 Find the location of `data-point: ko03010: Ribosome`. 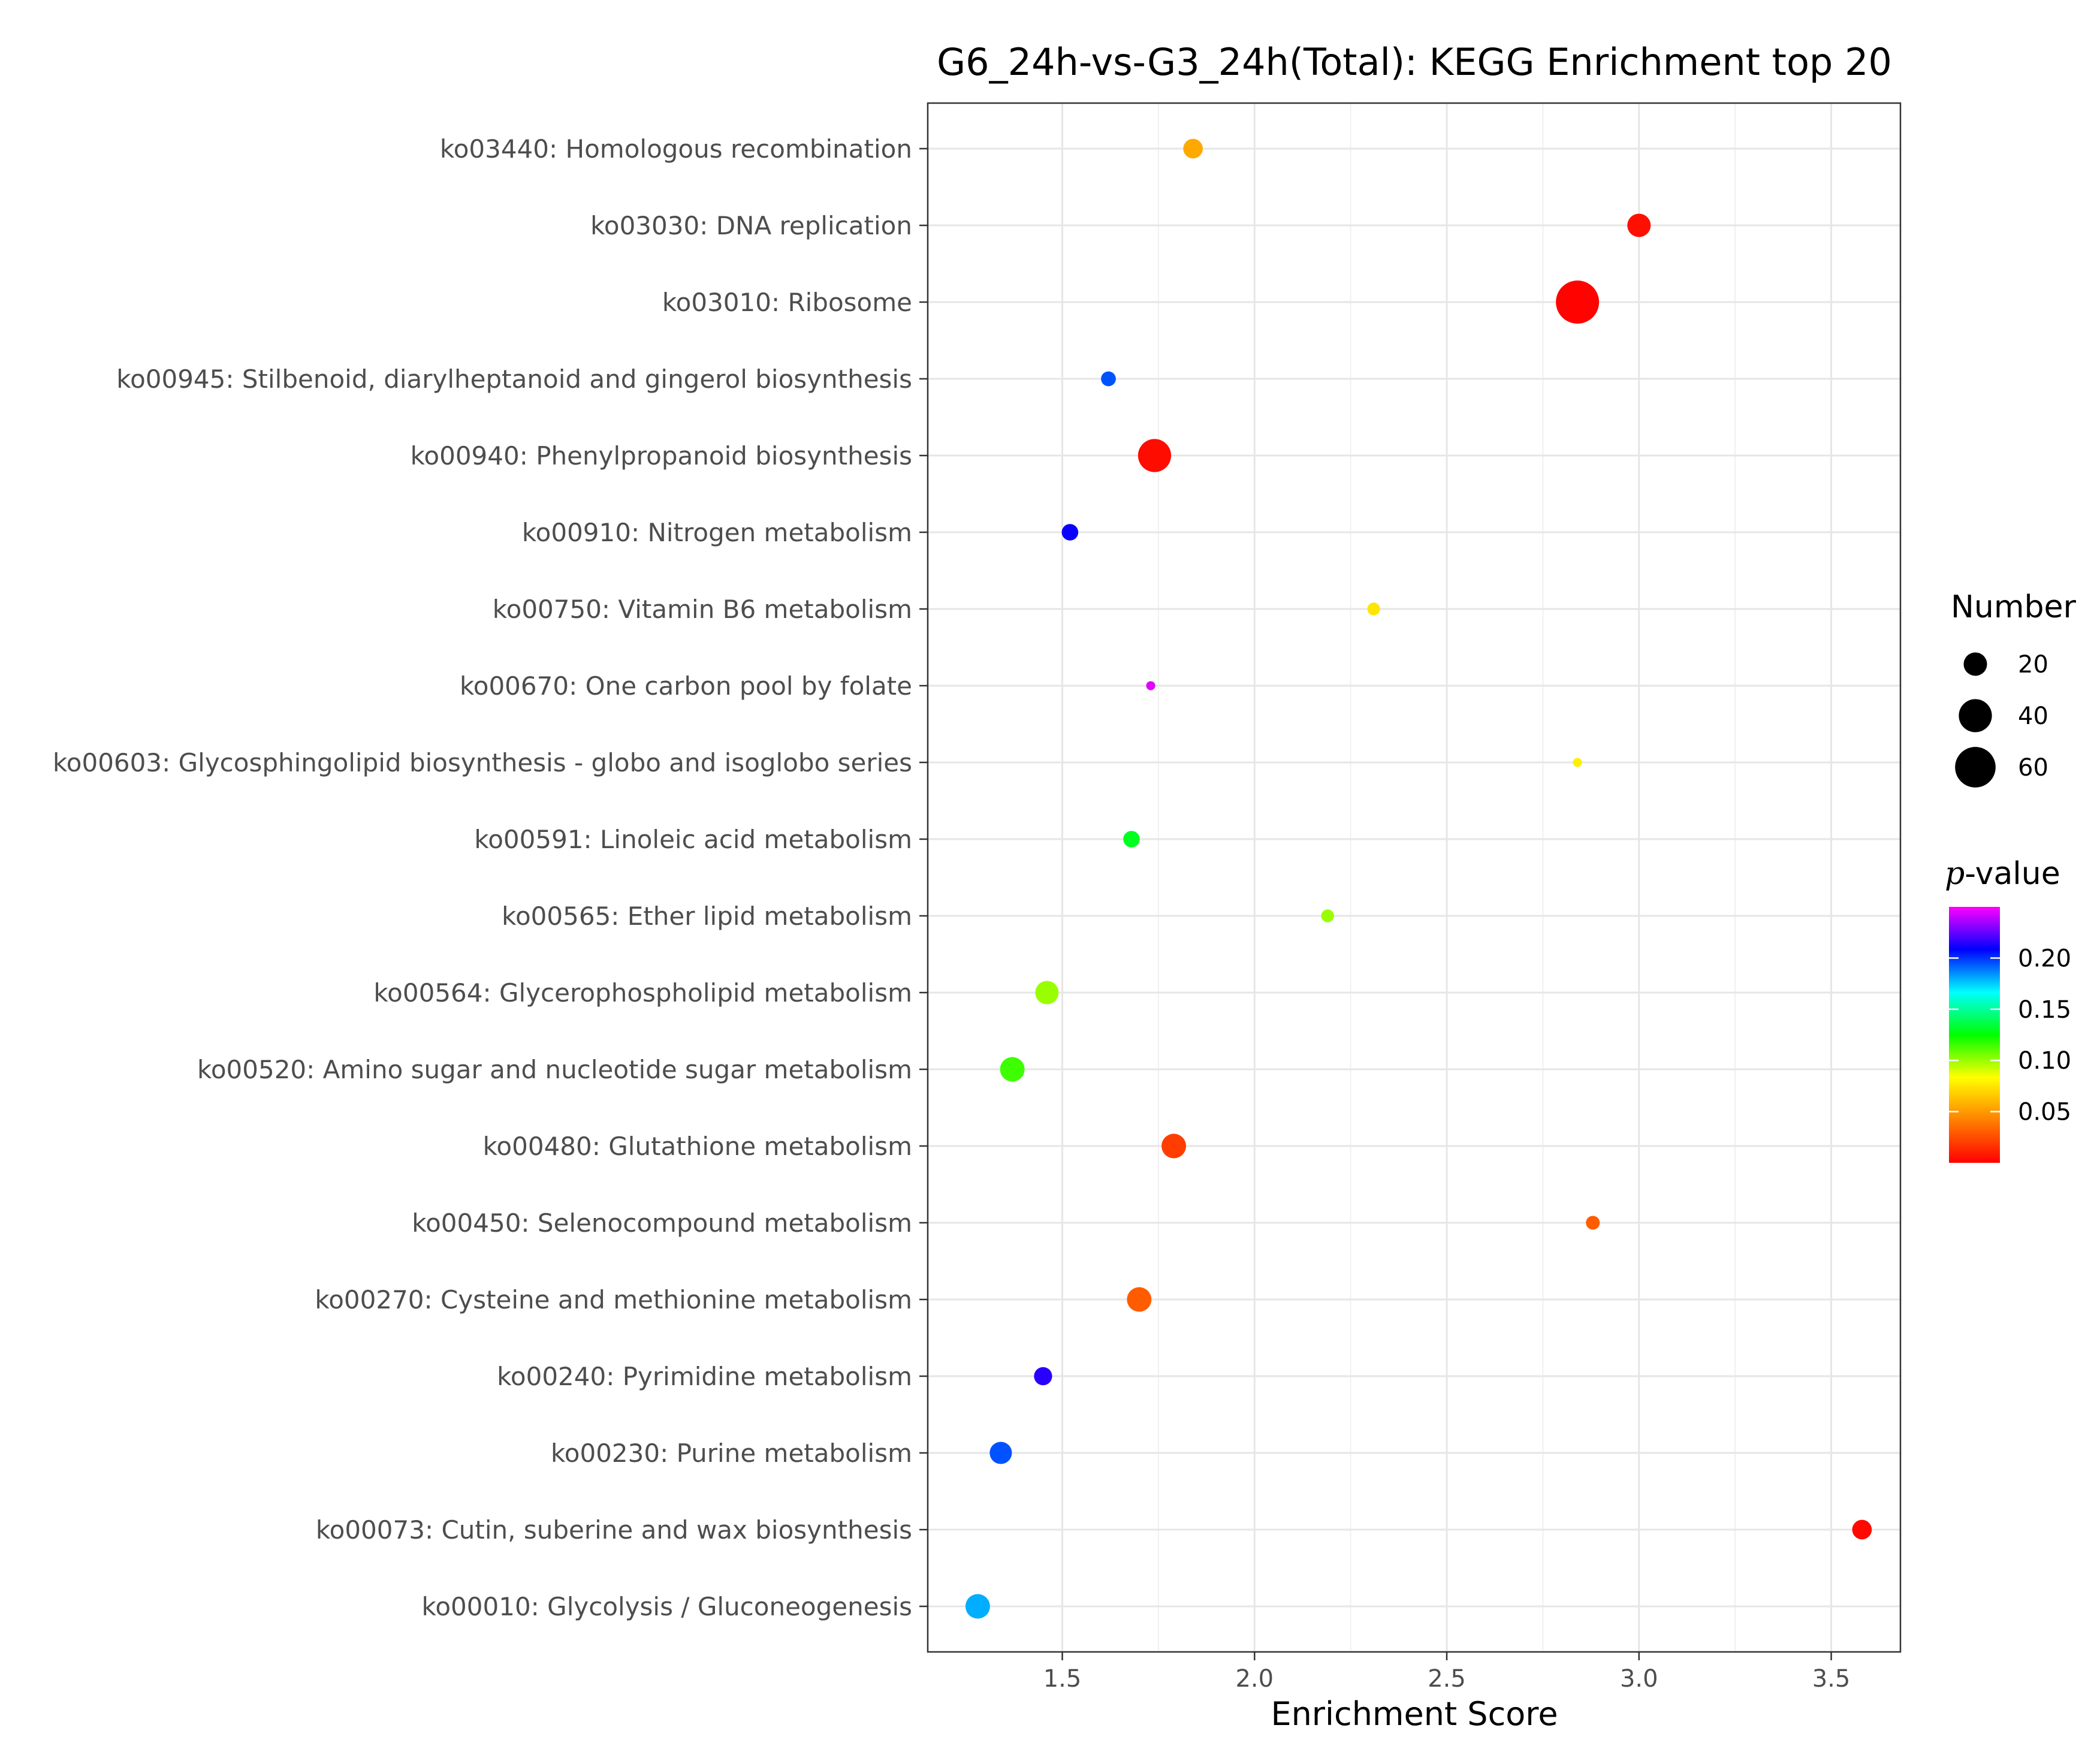

data-point: ko03010: Ribosome is located at coordinates (1578, 302).